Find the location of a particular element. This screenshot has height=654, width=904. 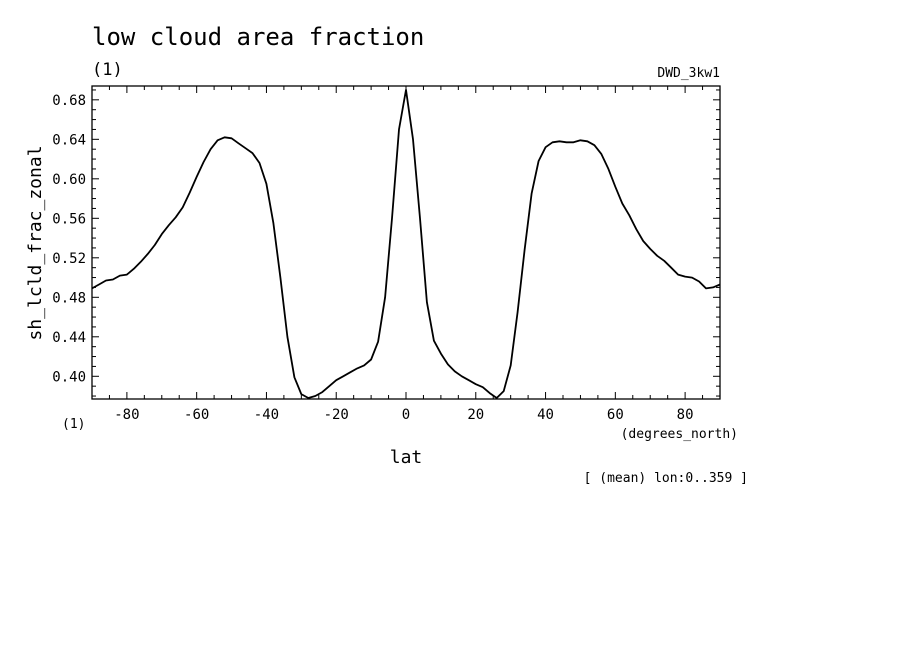

y-tick-label: 0.40 is located at coordinates (69, 377).